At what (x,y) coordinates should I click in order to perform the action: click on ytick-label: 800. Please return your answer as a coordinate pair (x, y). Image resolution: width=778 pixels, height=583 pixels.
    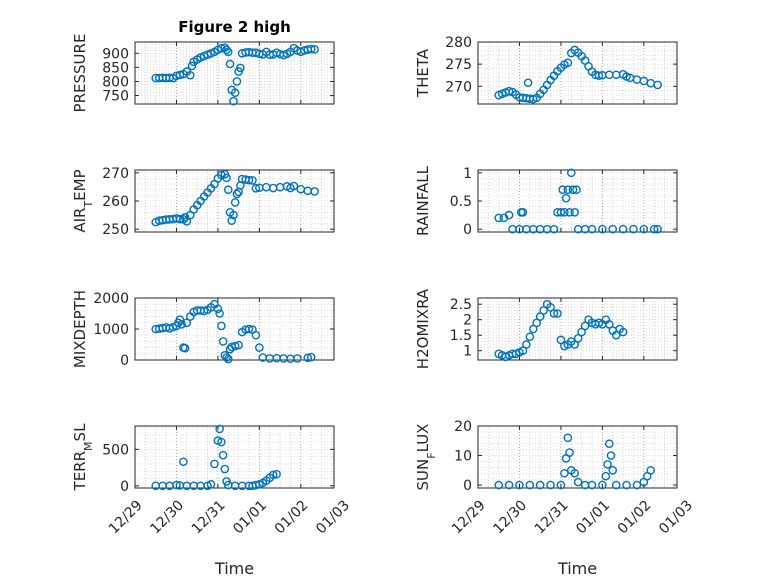
    Looking at the image, I should click on (115, 82).